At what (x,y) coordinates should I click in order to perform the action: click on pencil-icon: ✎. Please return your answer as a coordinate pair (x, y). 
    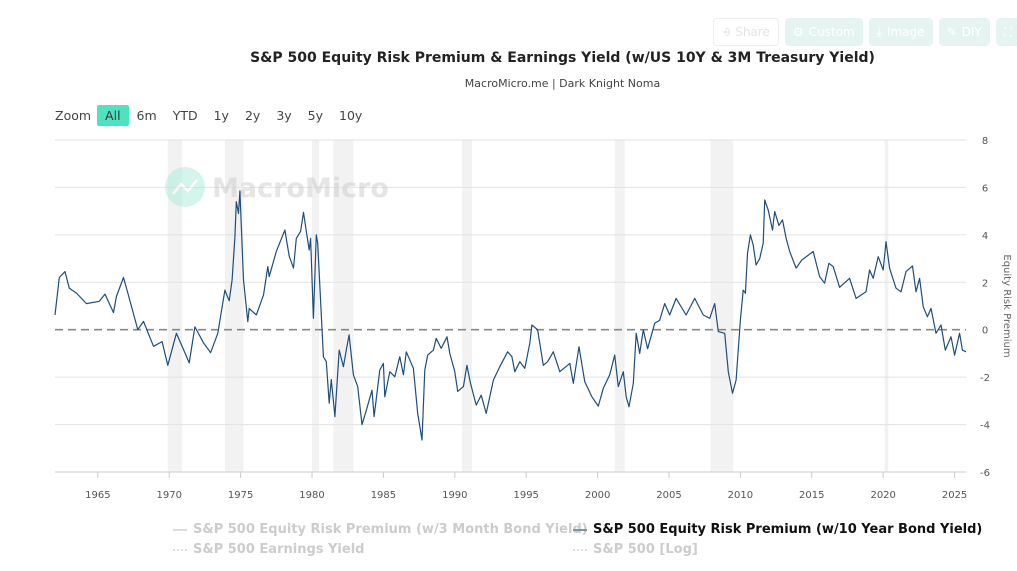
    Looking at the image, I should click on (951, 32).